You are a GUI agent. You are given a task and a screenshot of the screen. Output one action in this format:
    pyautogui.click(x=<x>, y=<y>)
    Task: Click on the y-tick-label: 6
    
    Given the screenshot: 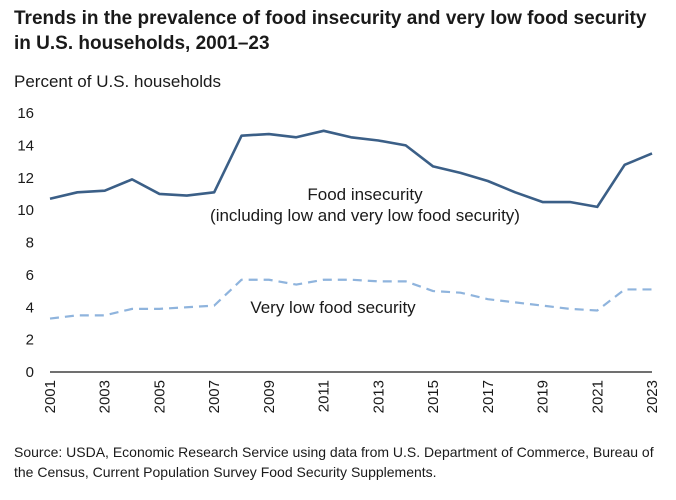 What is the action you would take?
    pyautogui.click(x=30, y=275)
    